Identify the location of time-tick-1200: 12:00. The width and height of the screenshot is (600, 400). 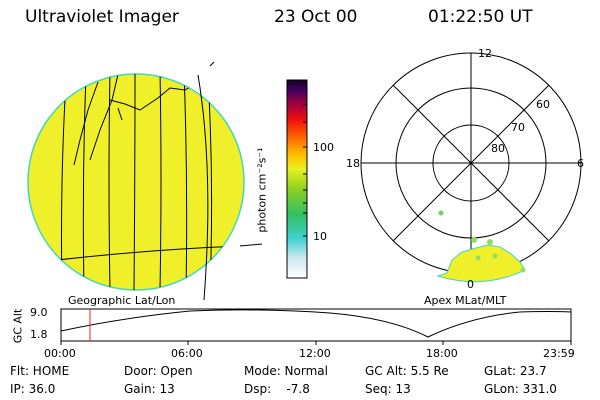
(315, 353).